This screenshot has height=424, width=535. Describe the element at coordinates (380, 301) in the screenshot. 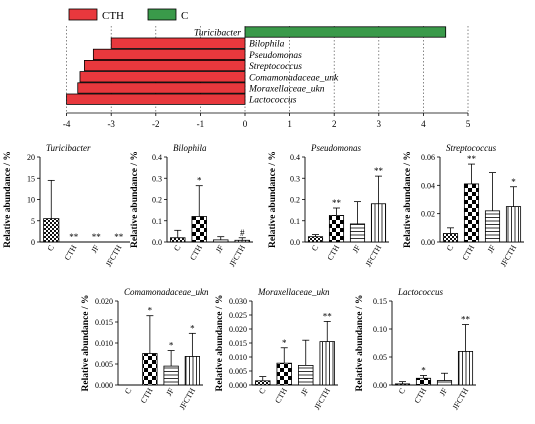

I see `panel-y-tick-label: 0.15` at that location.